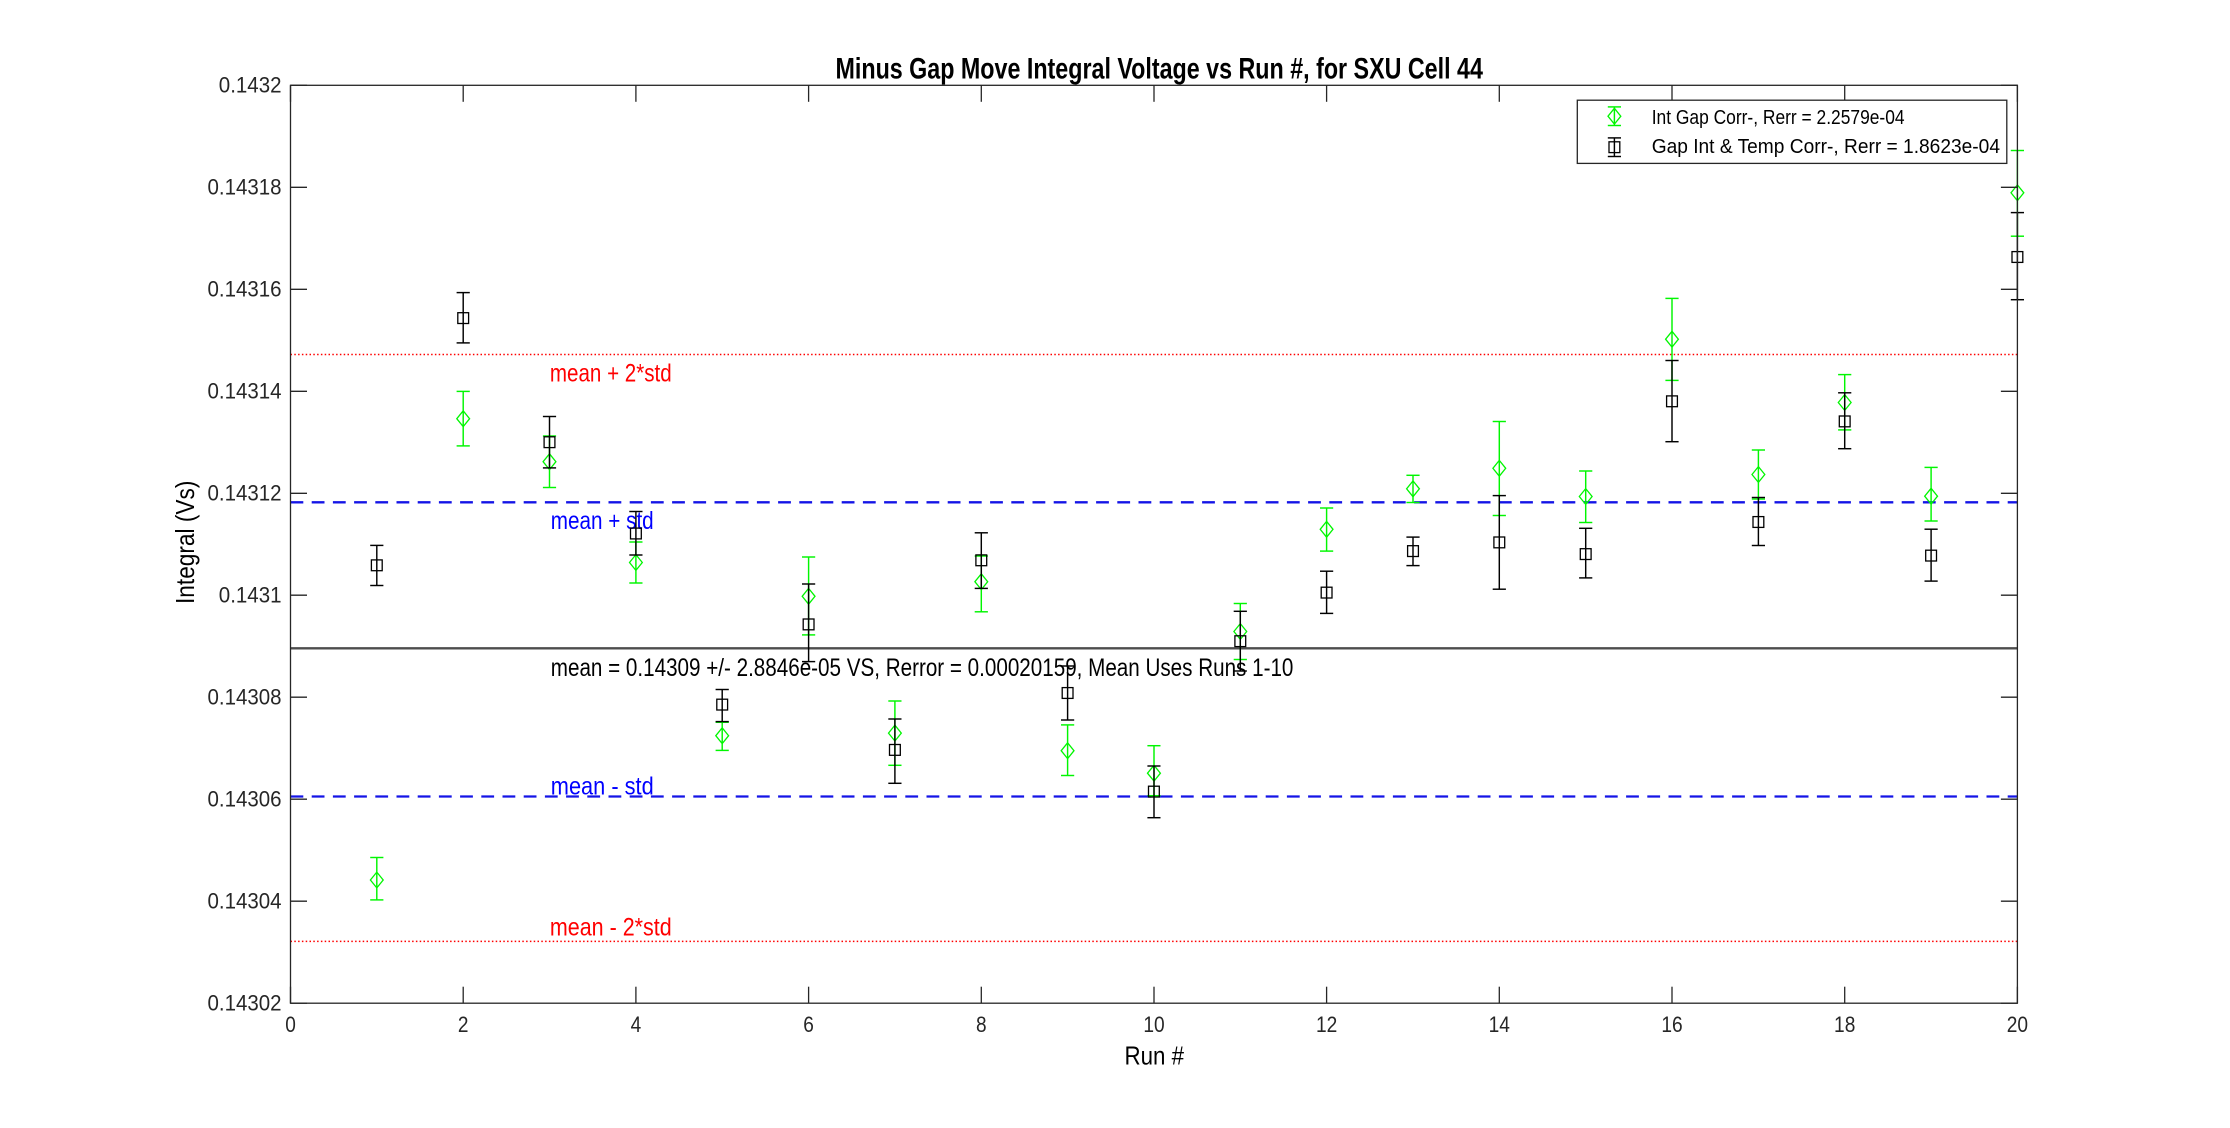 The width and height of the screenshot is (2230, 1128). I want to click on svg-text: 6, so click(808, 1024).